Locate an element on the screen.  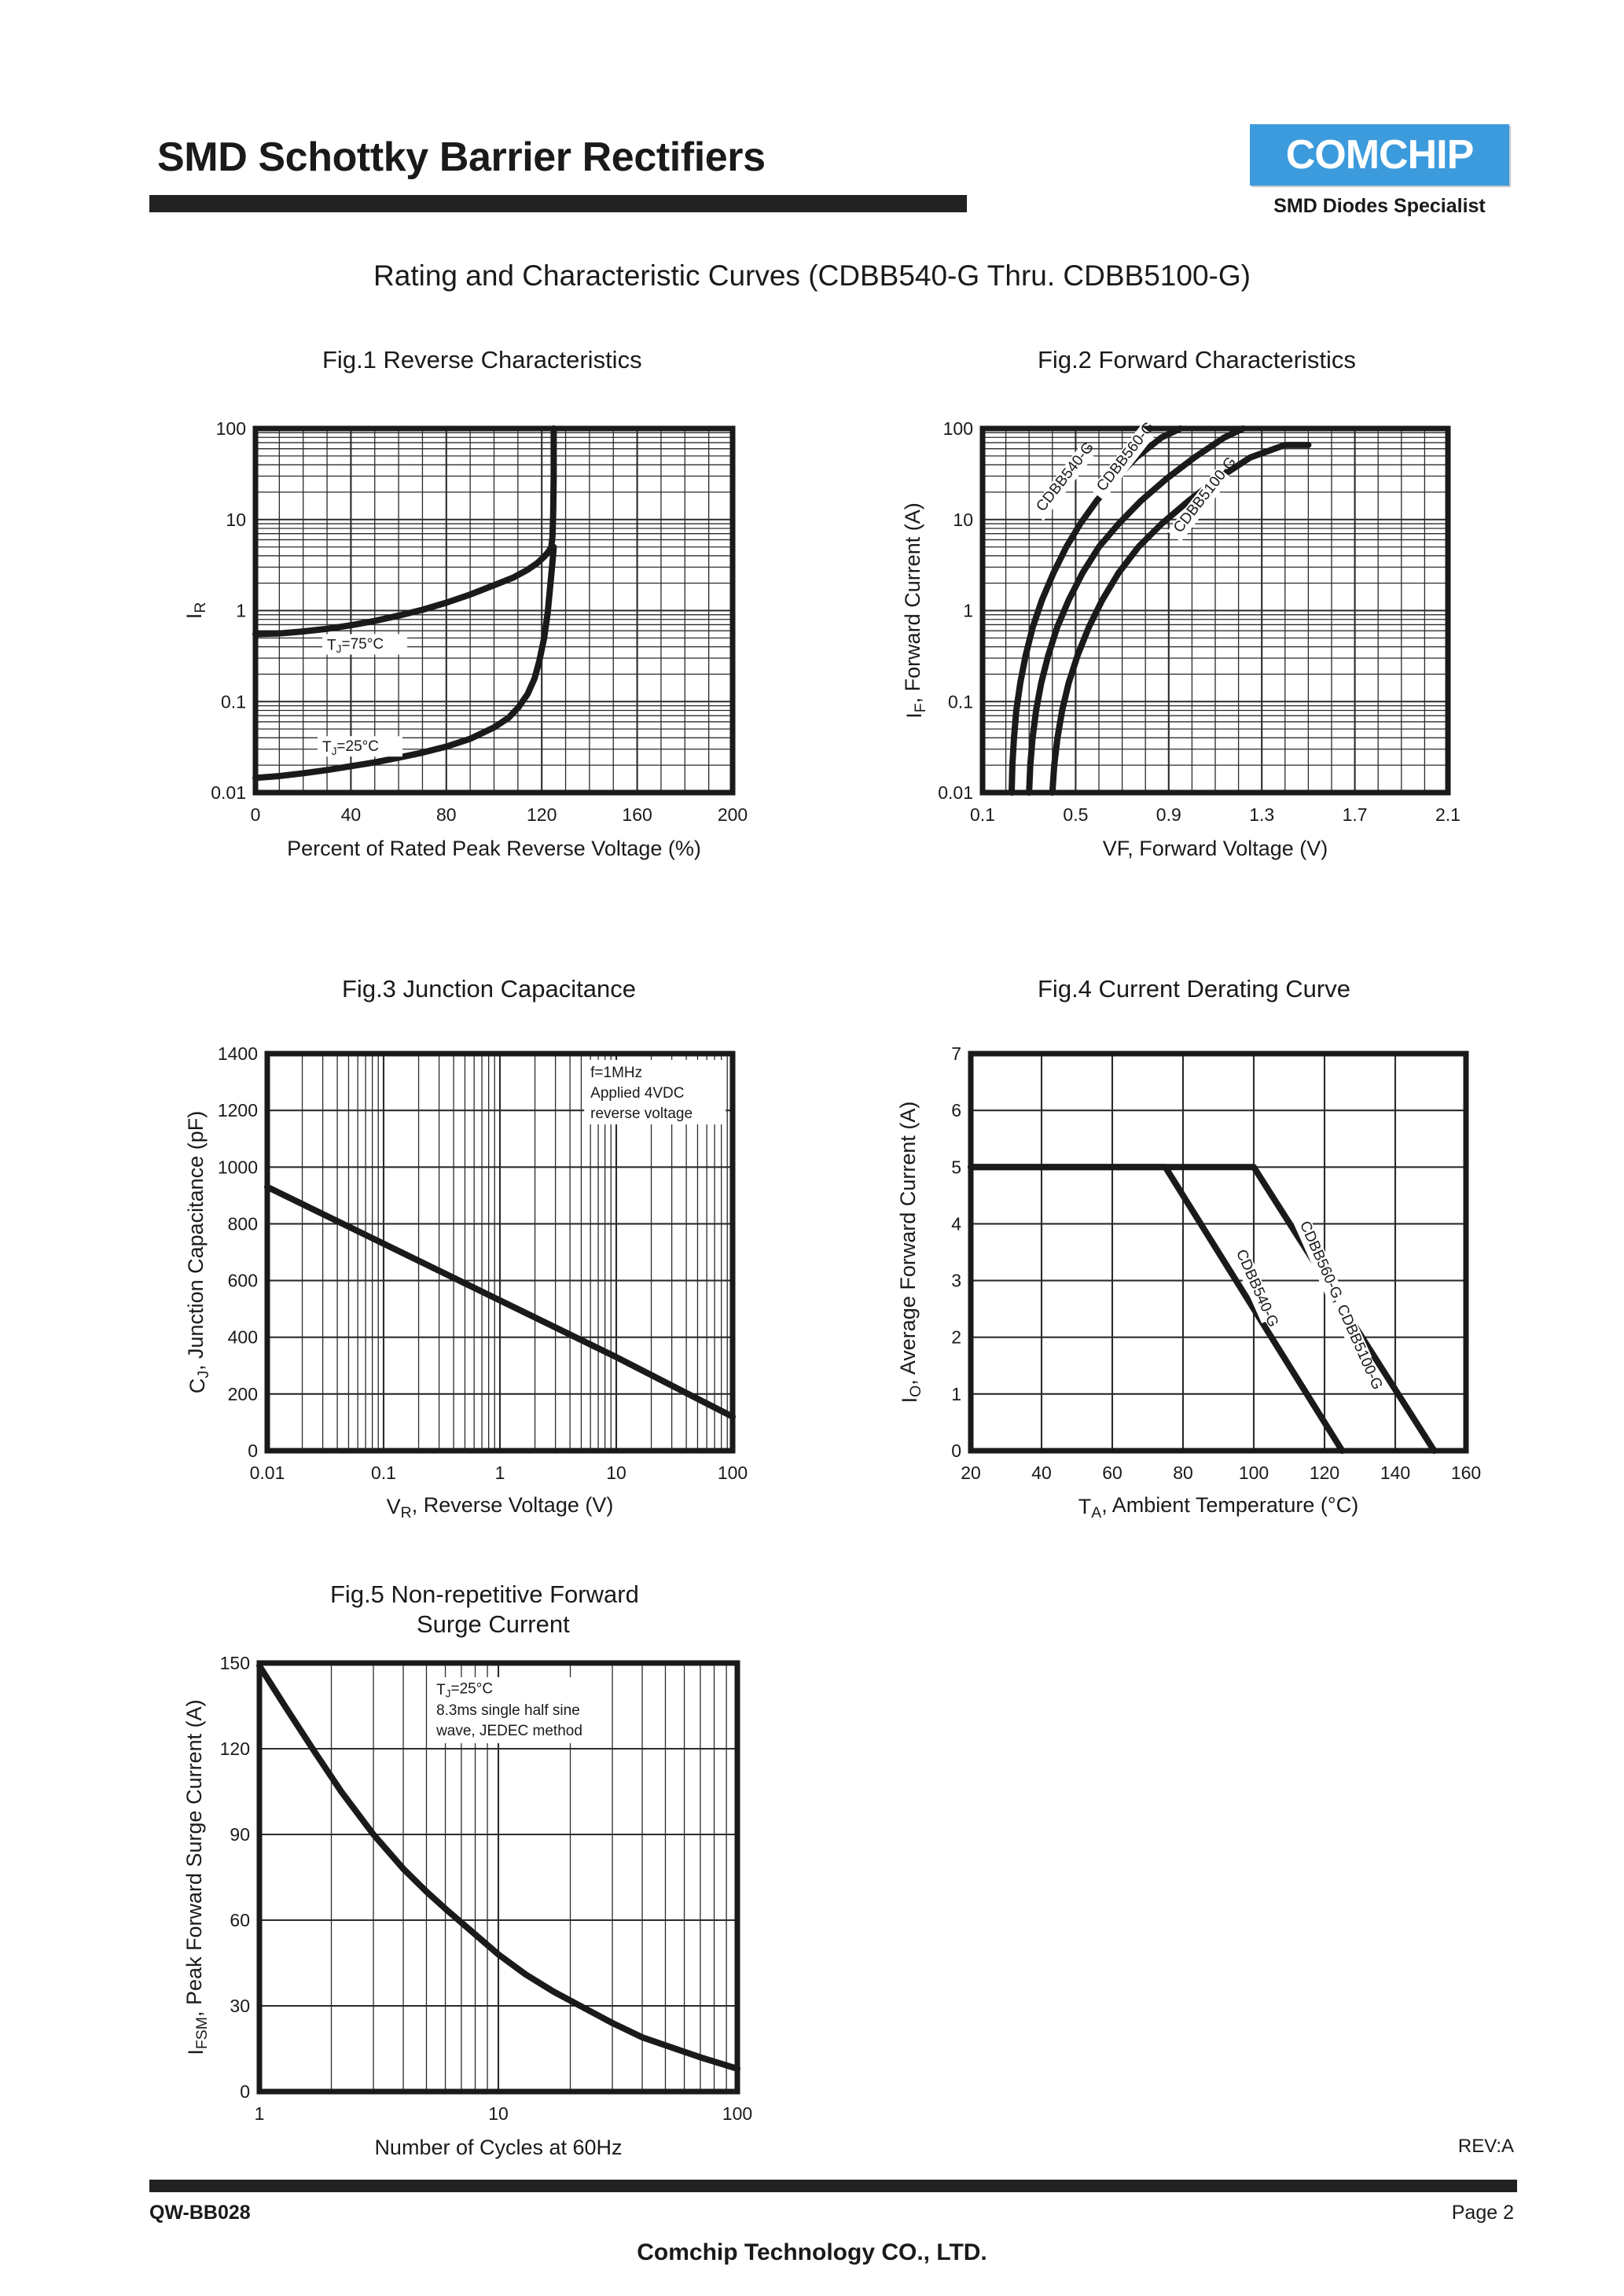
svg-text: Applied 4VDC is located at coordinates (637, 1093).